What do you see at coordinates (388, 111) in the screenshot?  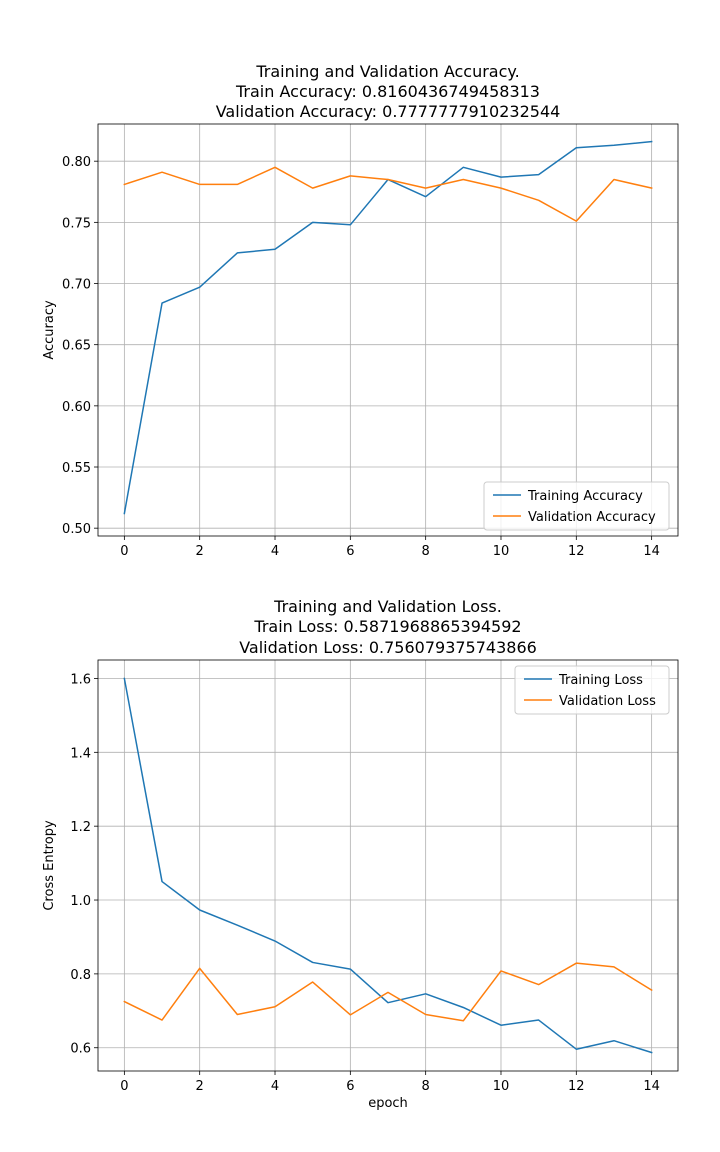 I see `chart-title-line: Validation Accuracy: 0.7777777910232544` at bounding box center [388, 111].